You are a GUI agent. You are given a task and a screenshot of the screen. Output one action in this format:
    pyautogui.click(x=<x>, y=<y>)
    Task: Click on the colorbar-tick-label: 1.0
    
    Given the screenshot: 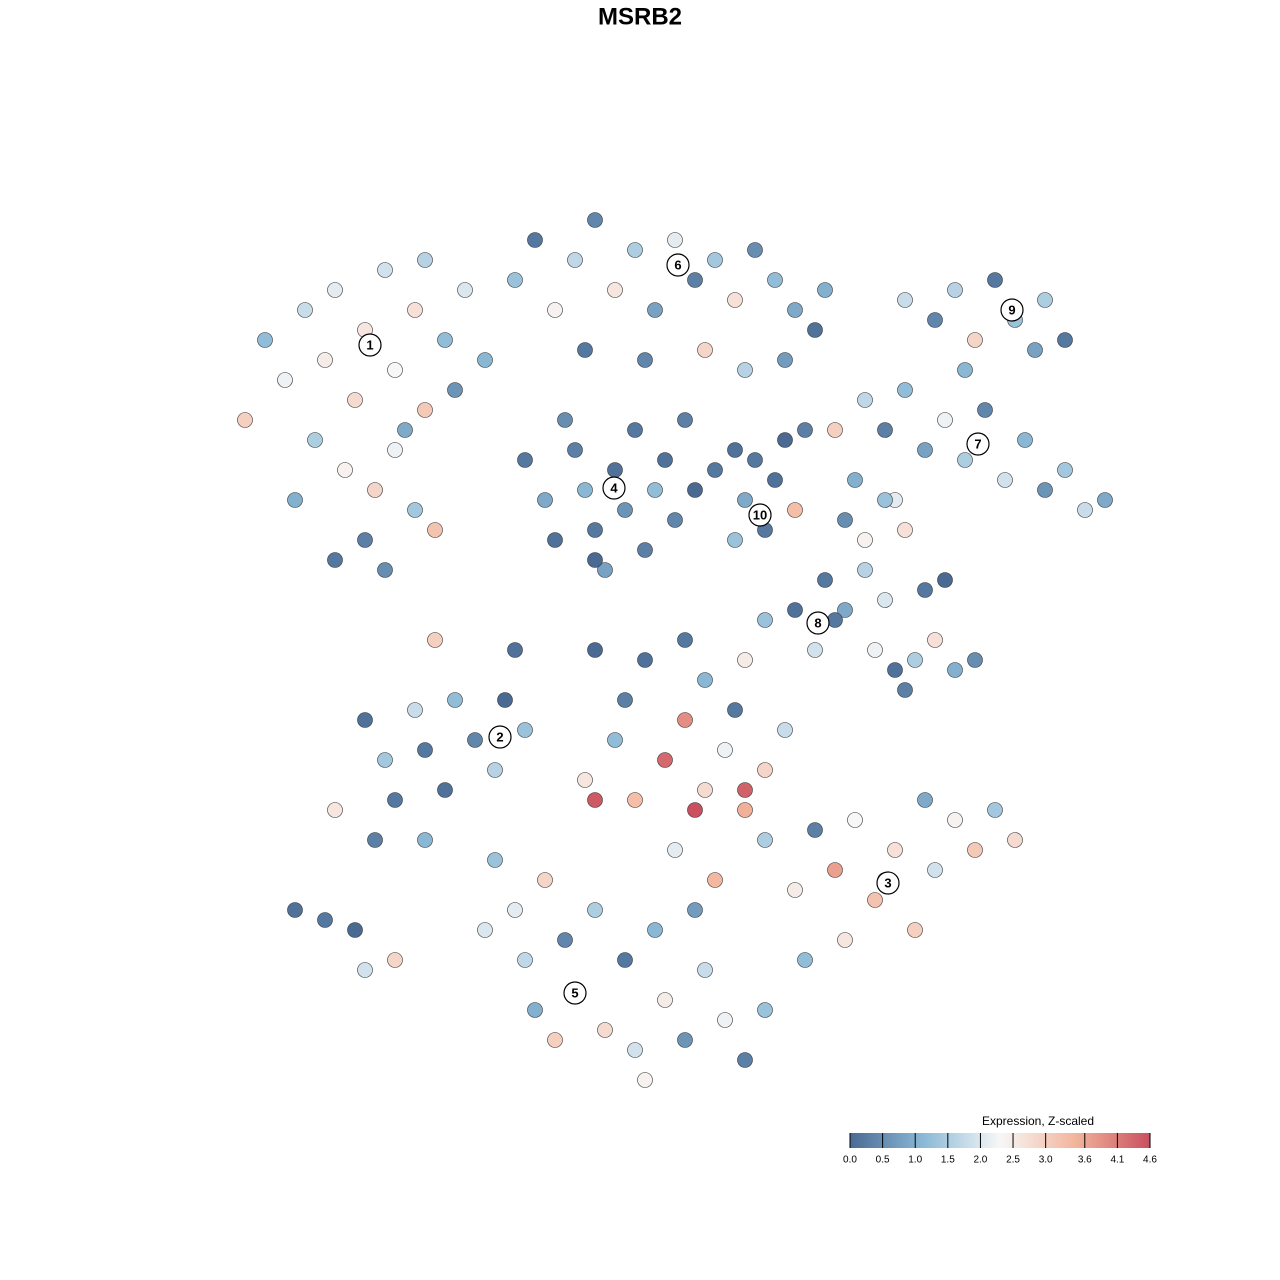 What is the action you would take?
    pyautogui.click(x=915, y=1160)
    